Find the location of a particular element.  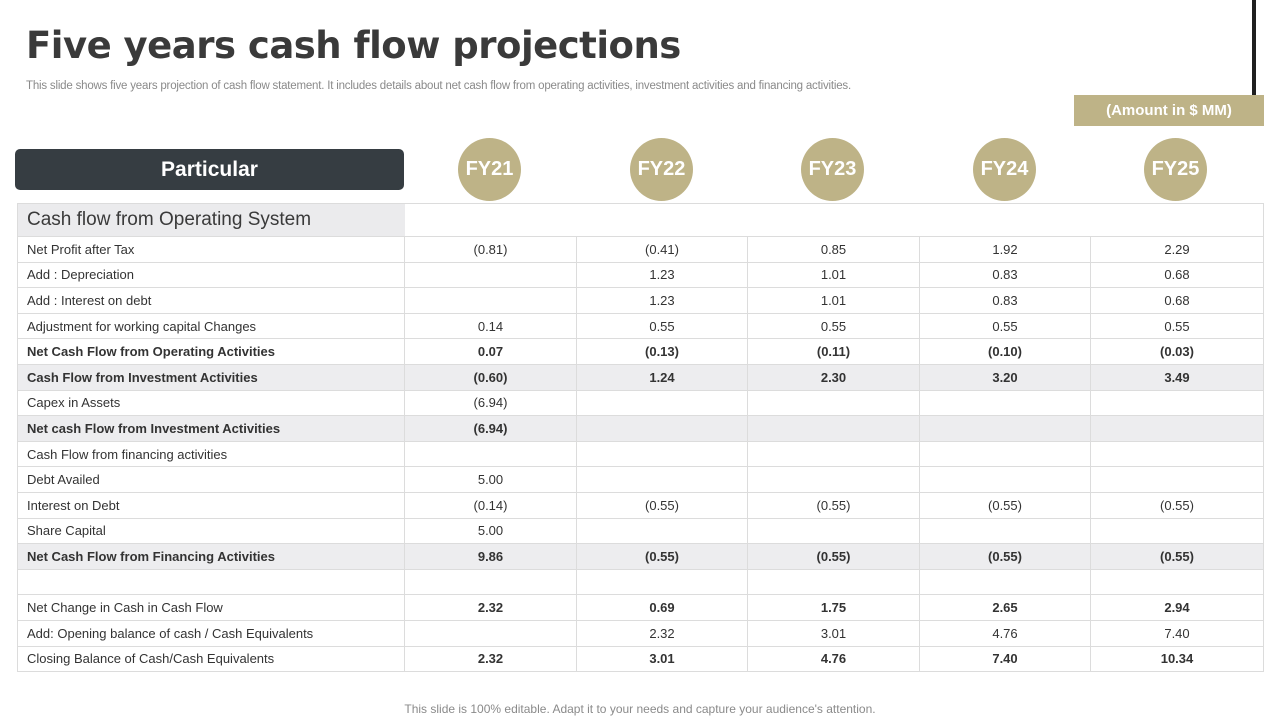

cell-fy23: 2.30 is located at coordinates (833, 377).